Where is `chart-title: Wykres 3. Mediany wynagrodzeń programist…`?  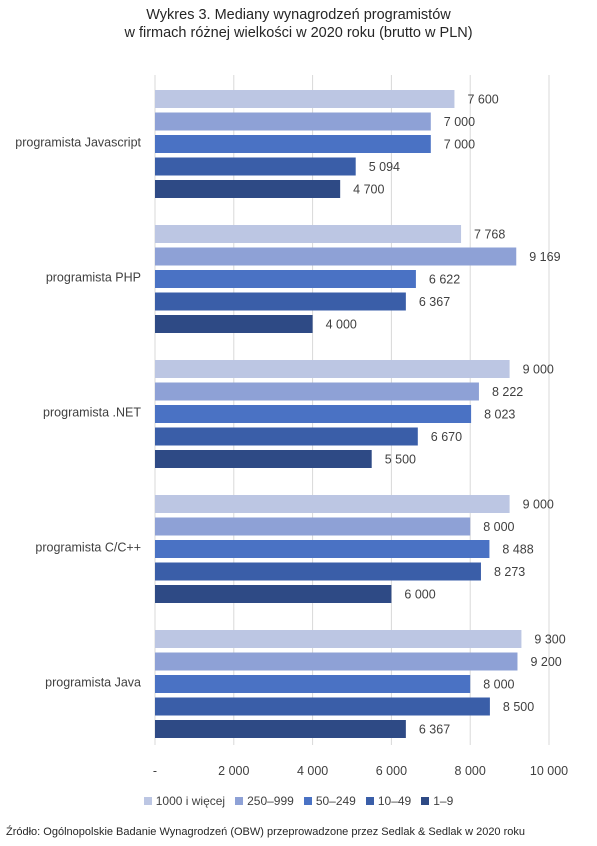
chart-title: Wykres 3. Mediany wynagrodzeń programist… is located at coordinates (298, 24).